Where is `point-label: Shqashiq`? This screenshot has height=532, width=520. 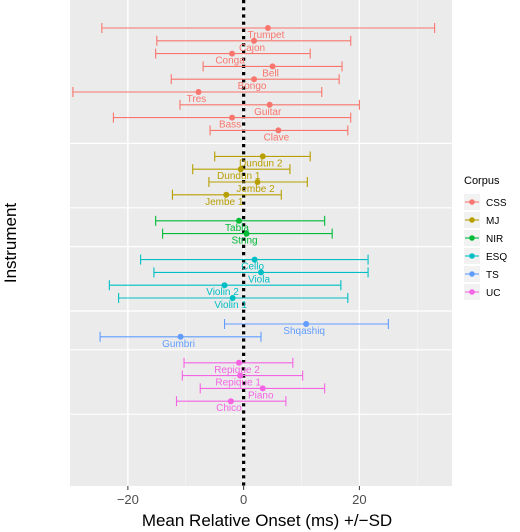
point-label: Shqashiq is located at coordinates (304, 331).